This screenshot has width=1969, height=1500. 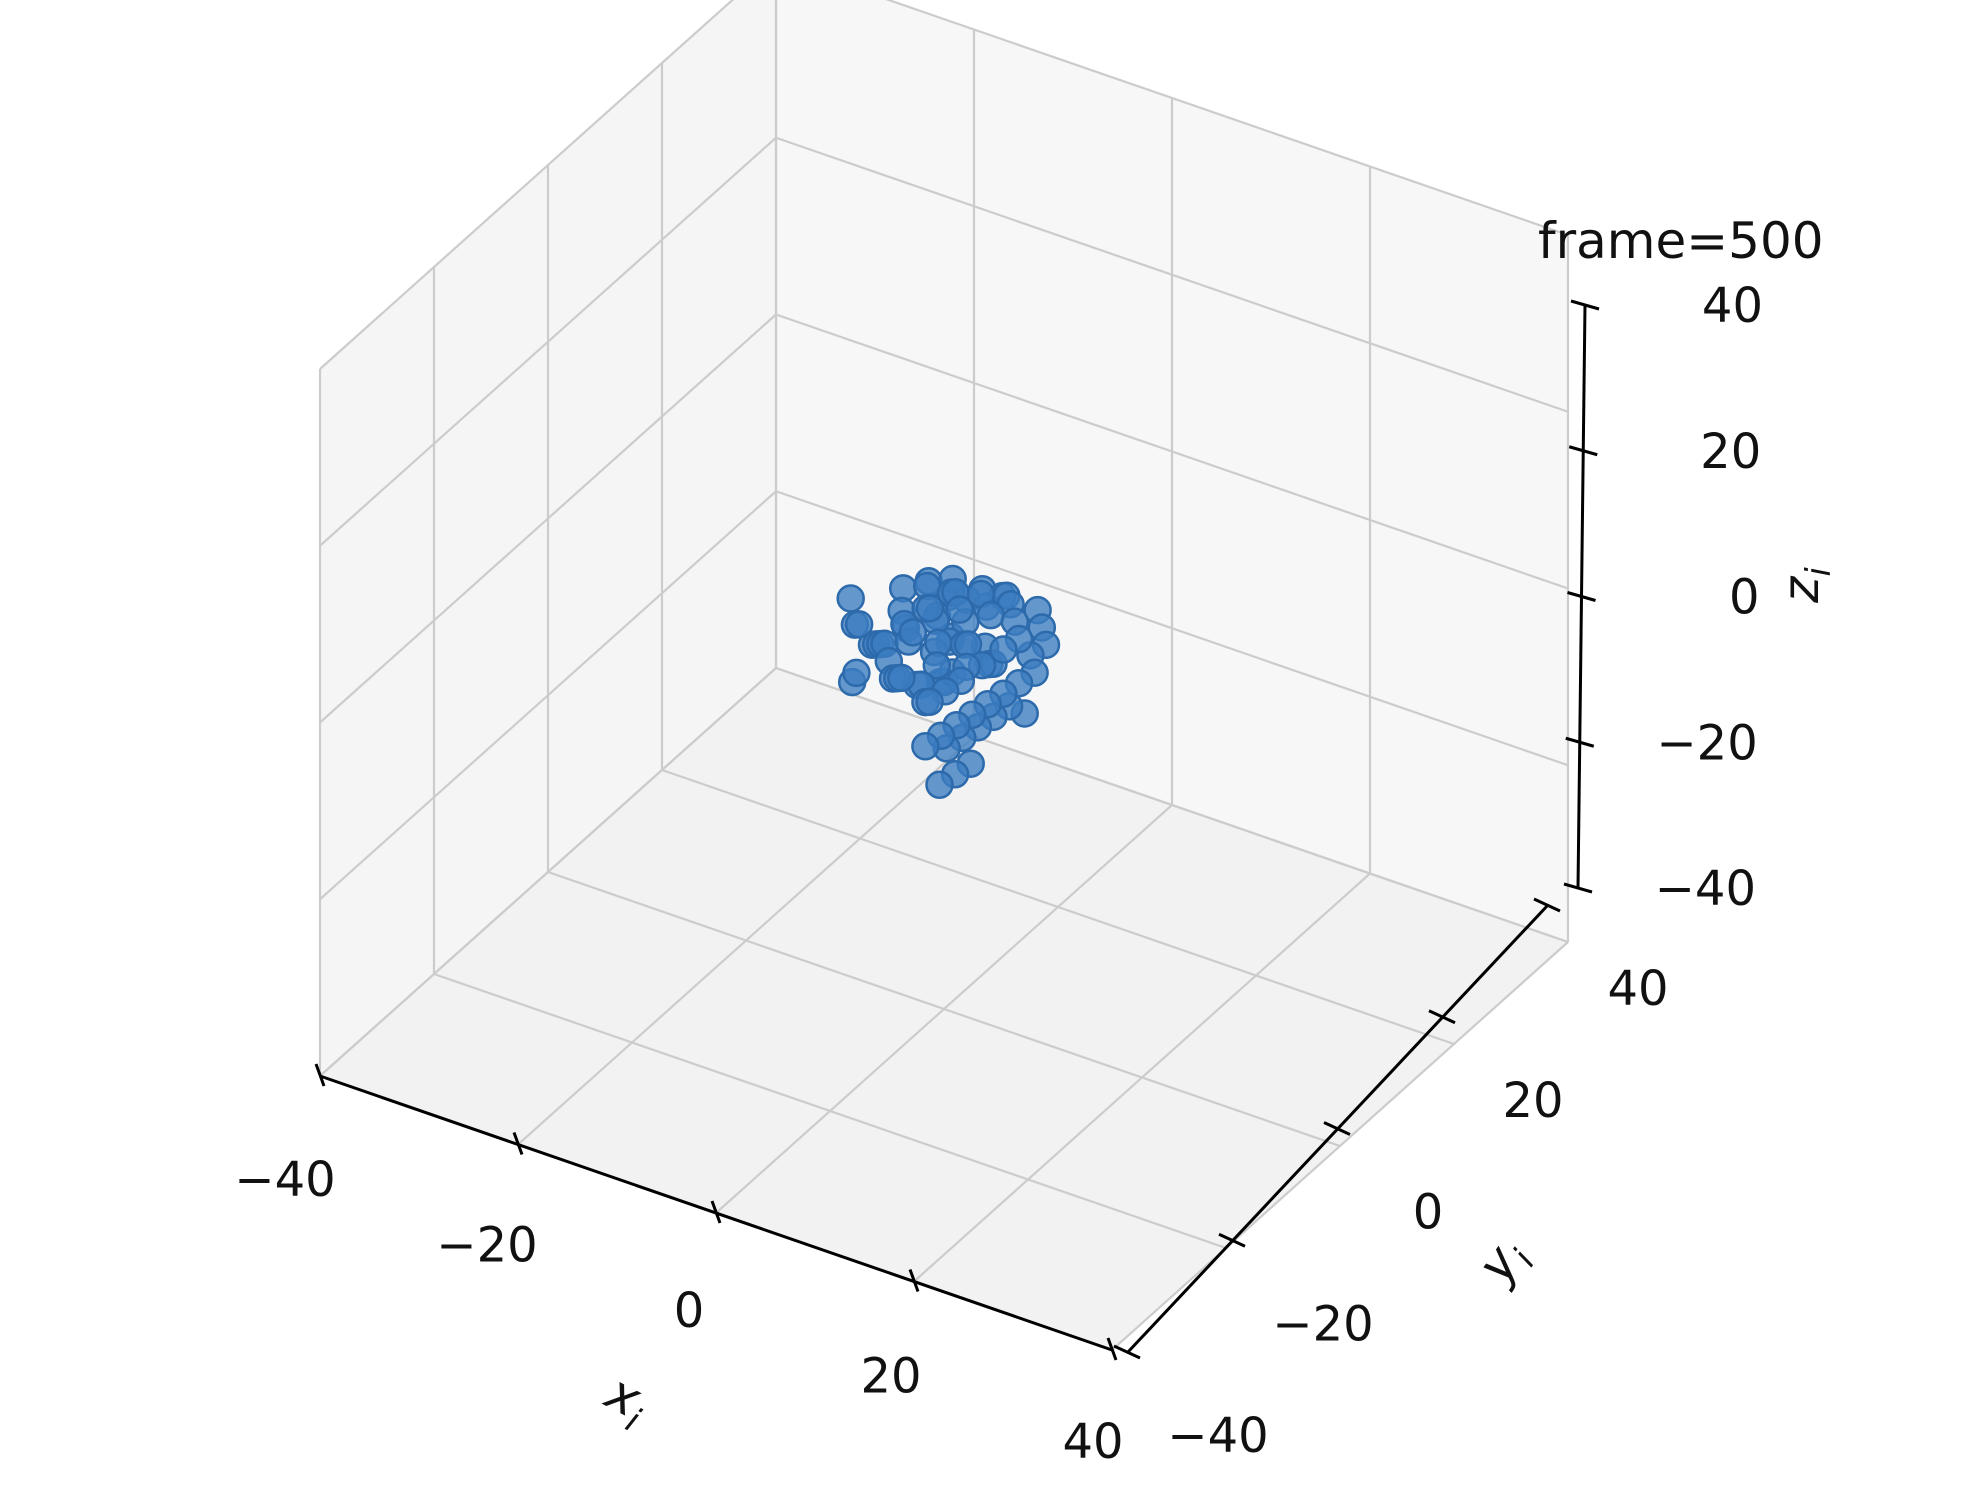 What do you see at coordinates (284, 1180) in the screenshot?
I see `x-tick-label: −40` at bounding box center [284, 1180].